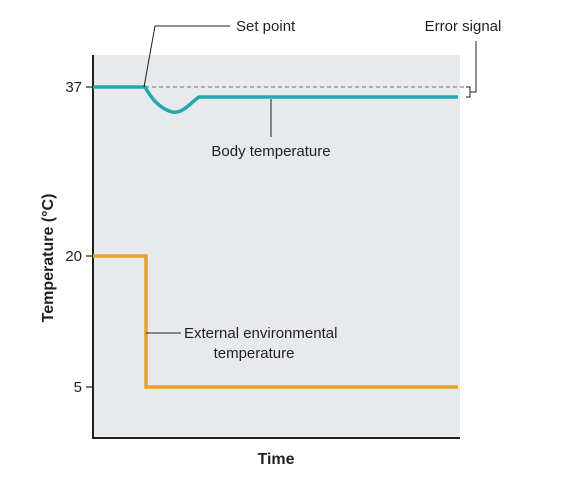 The width and height of the screenshot is (585, 480). What do you see at coordinates (275, 459) in the screenshot?
I see `x-axis-title: Time` at bounding box center [275, 459].